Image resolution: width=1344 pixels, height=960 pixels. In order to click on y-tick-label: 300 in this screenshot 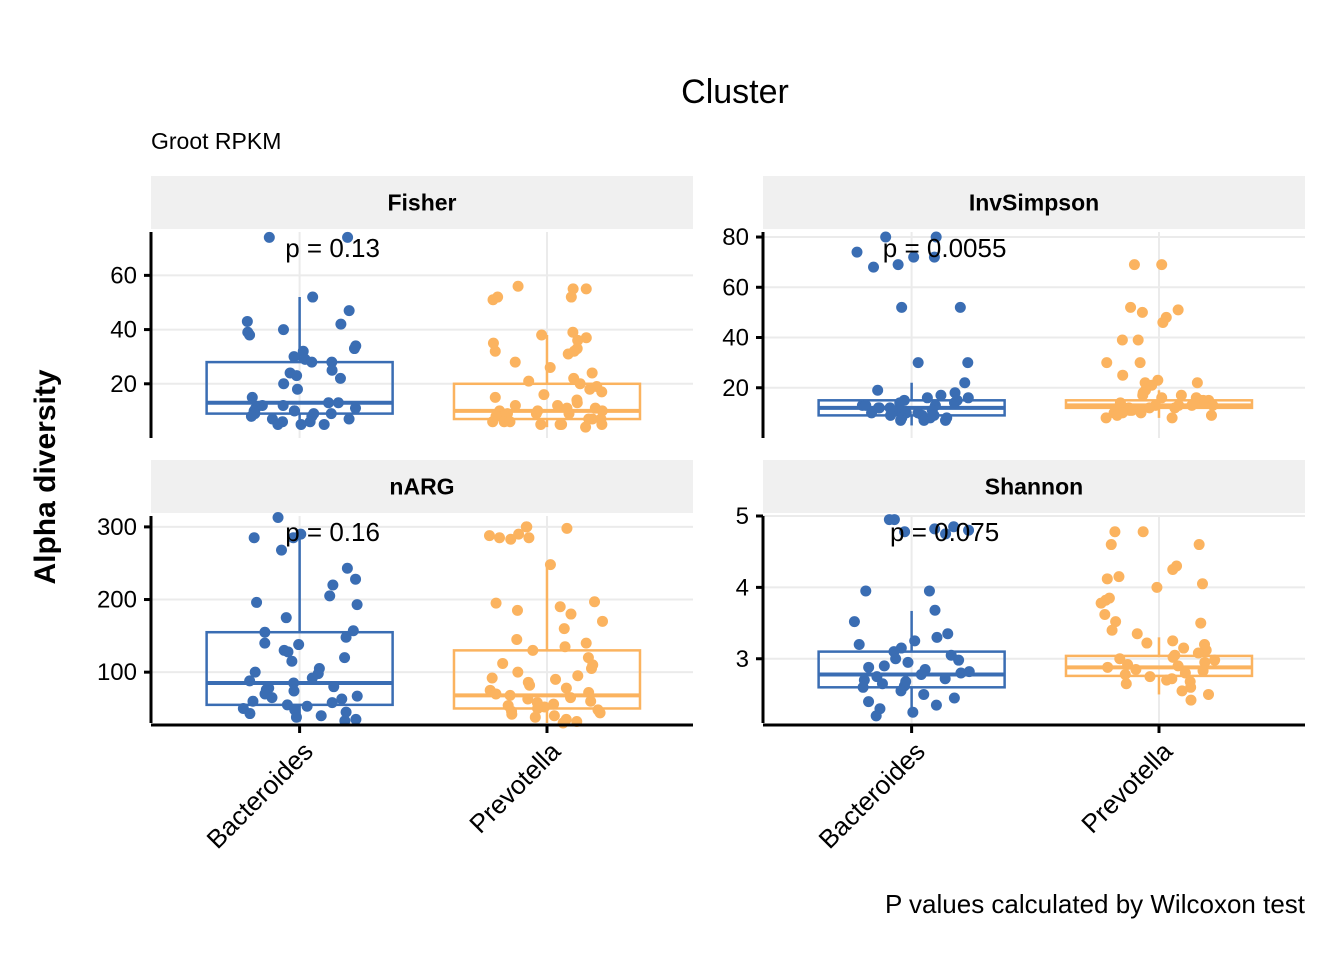, I will do `click(117, 527)`.